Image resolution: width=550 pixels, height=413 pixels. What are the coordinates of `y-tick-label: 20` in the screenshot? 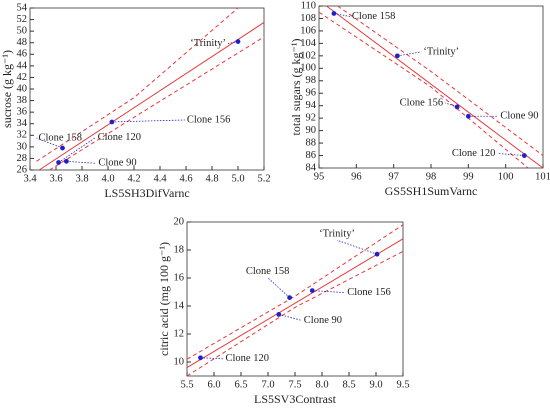 It's located at (179, 221).